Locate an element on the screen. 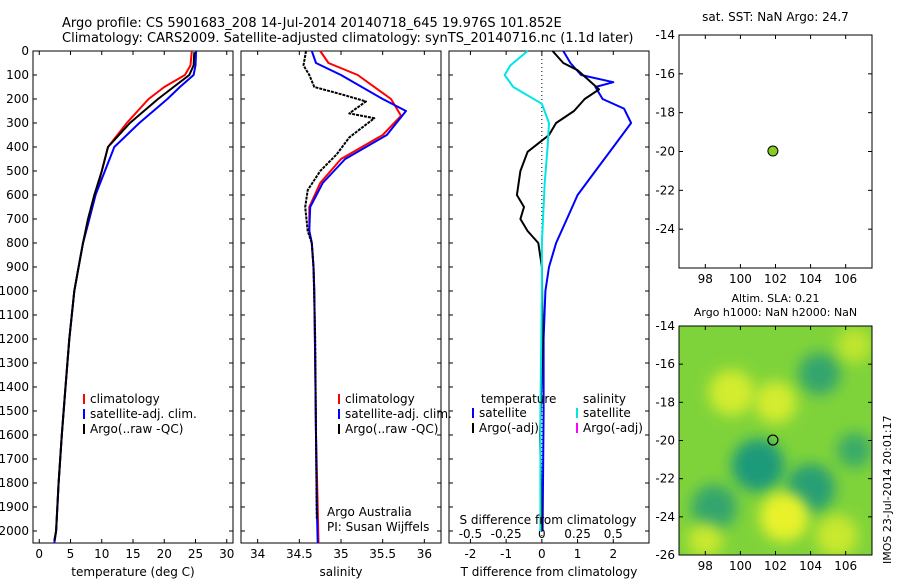 The image size is (900, 580). salinity-legend-label: climatology is located at coordinates (380, 399).